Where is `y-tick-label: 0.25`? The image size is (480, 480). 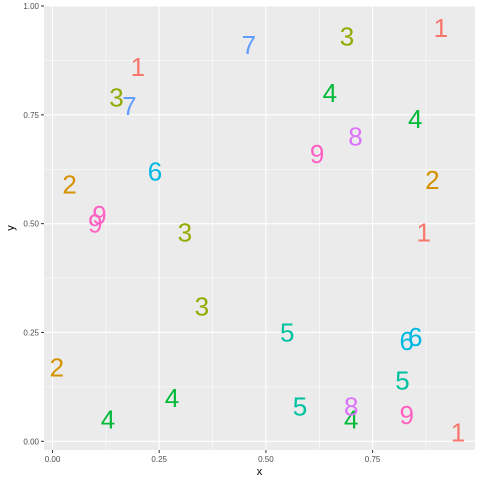 y-tick-label: 0.25 is located at coordinates (31, 332).